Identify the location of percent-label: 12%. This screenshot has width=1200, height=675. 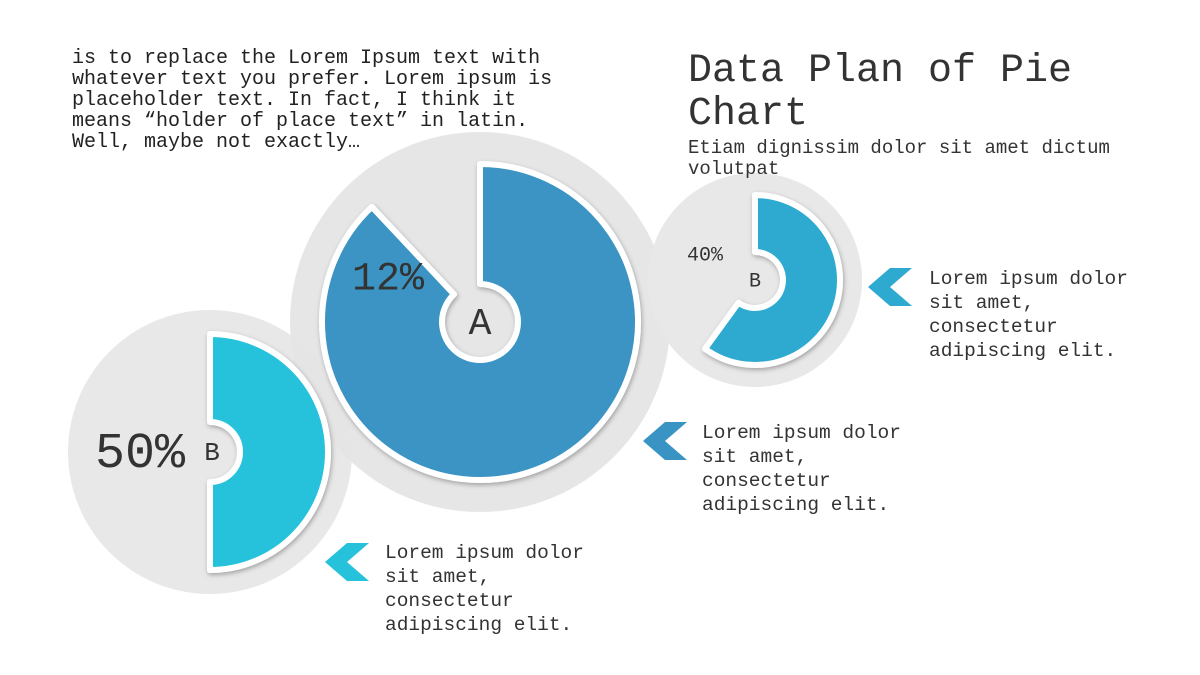
(388, 280).